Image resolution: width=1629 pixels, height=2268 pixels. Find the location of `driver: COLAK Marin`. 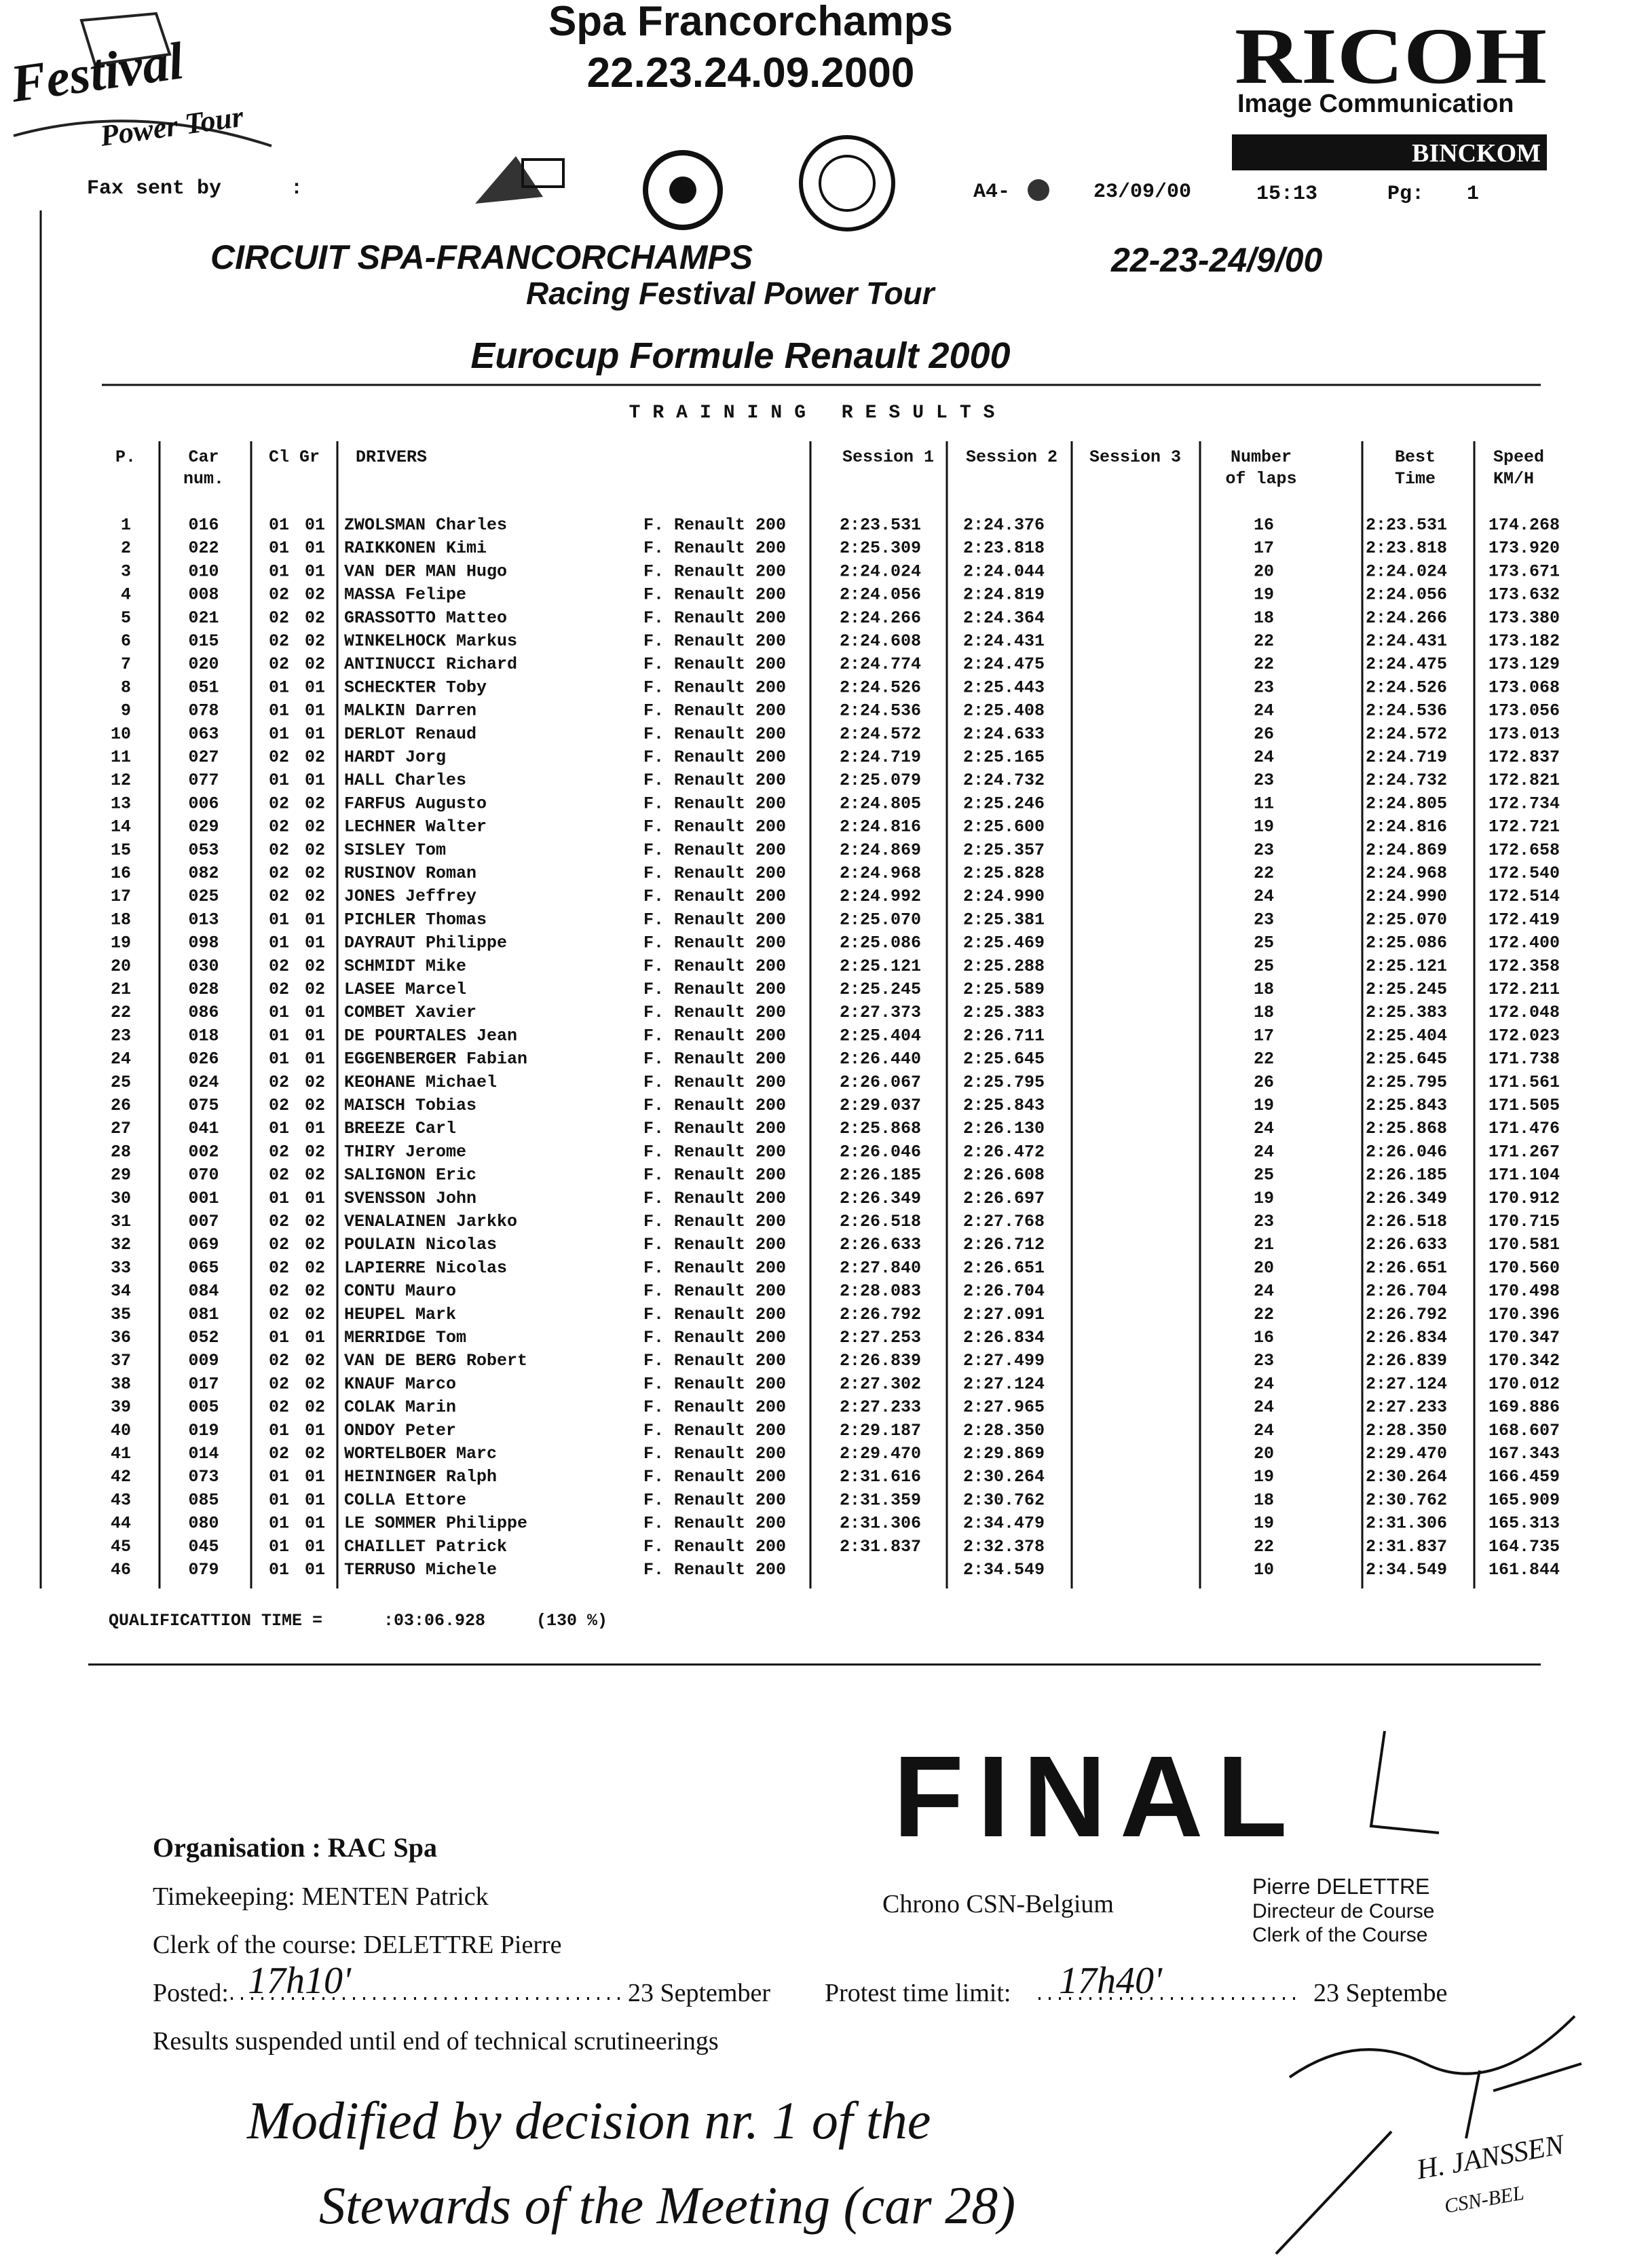

driver: COLAK Marin is located at coordinates (400, 1407).